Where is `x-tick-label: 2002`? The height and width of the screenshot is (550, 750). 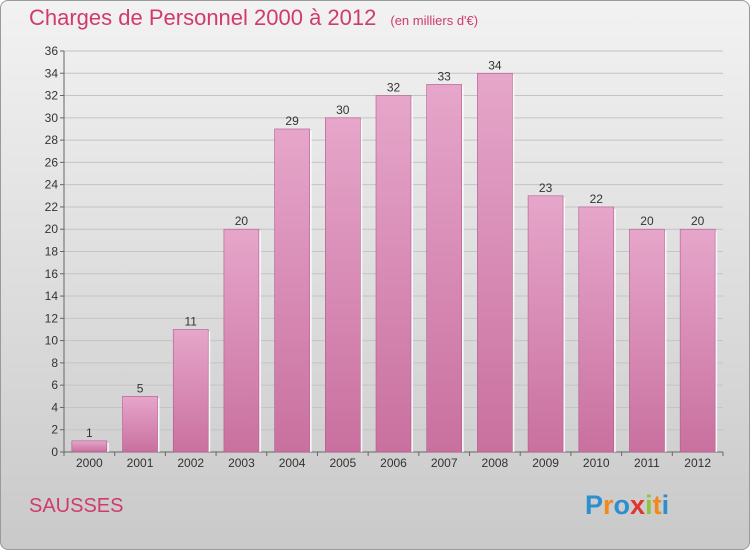
x-tick-label: 2002 is located at coordinates (190, 463).